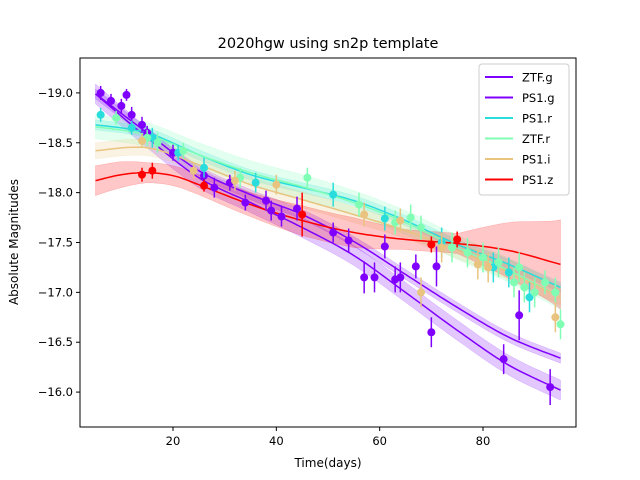 The image size is (640, 480). I want to click on y-axis-label: Absolute Magnitudes, so click(14, 242).